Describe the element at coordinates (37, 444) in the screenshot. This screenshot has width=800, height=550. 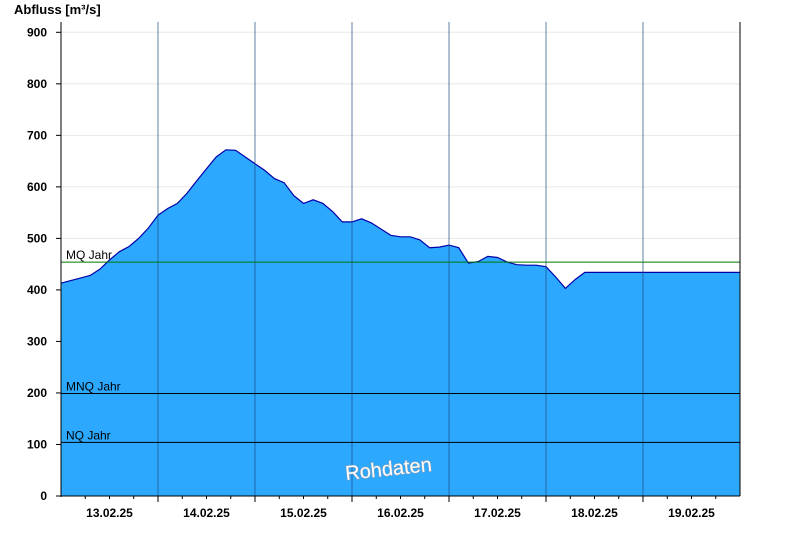
I see `y-tick-label-1: 100` at that location.